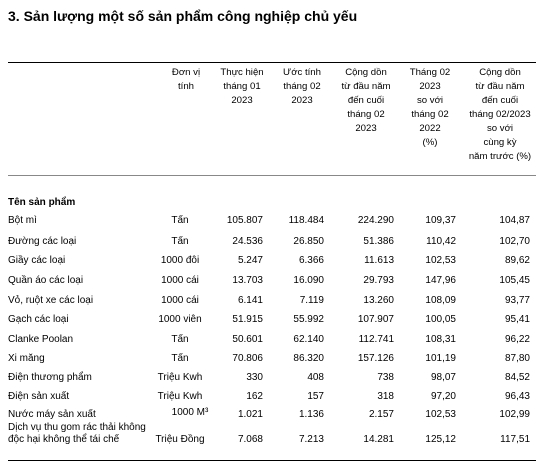 The height and width of the screenshot is (472, 544). Describe the element at coordinates (514, 220) in the screenshot. I see `value-cumulative-pct: 104,87` at that location.